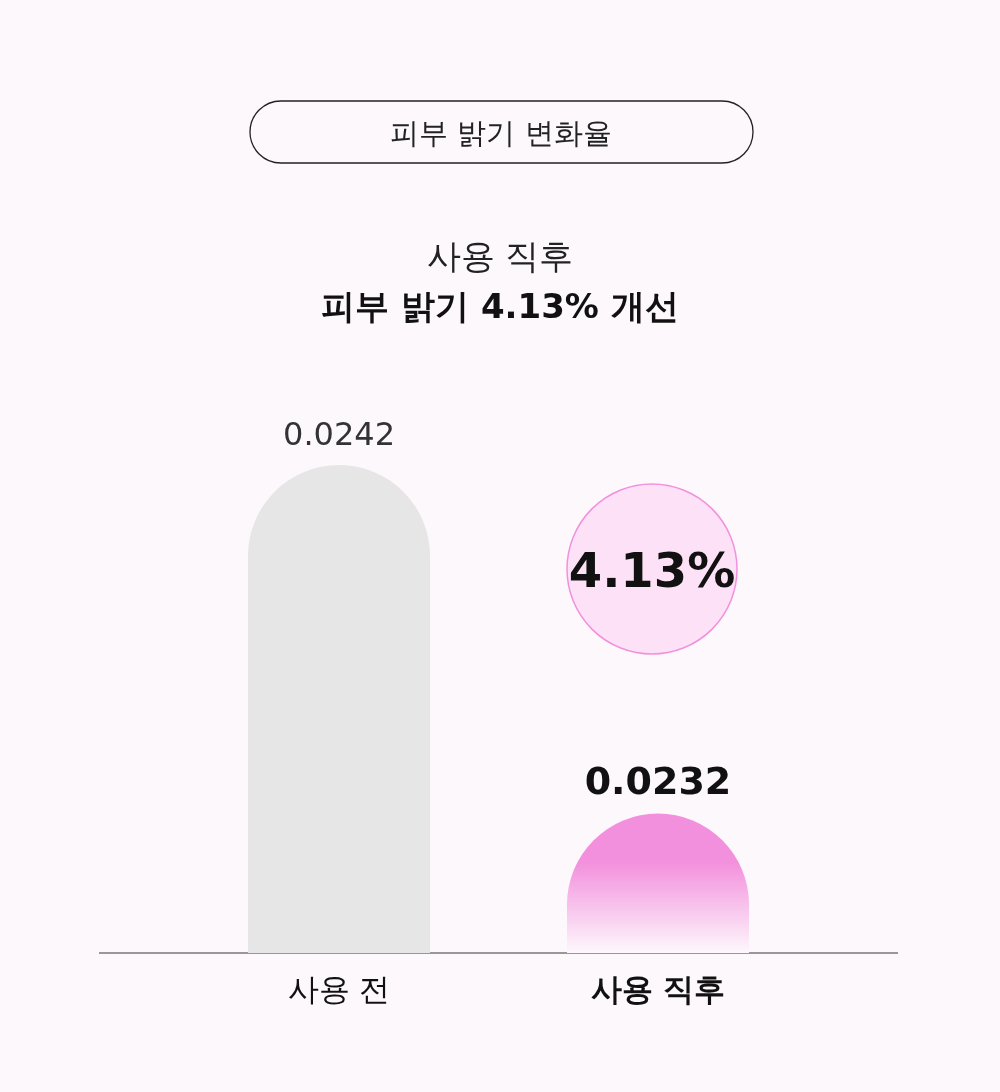 The height and width of the screenshot is (1092, 1000). I want to click on chart-title: 피부 밝기 변화율, so click(501, 133).